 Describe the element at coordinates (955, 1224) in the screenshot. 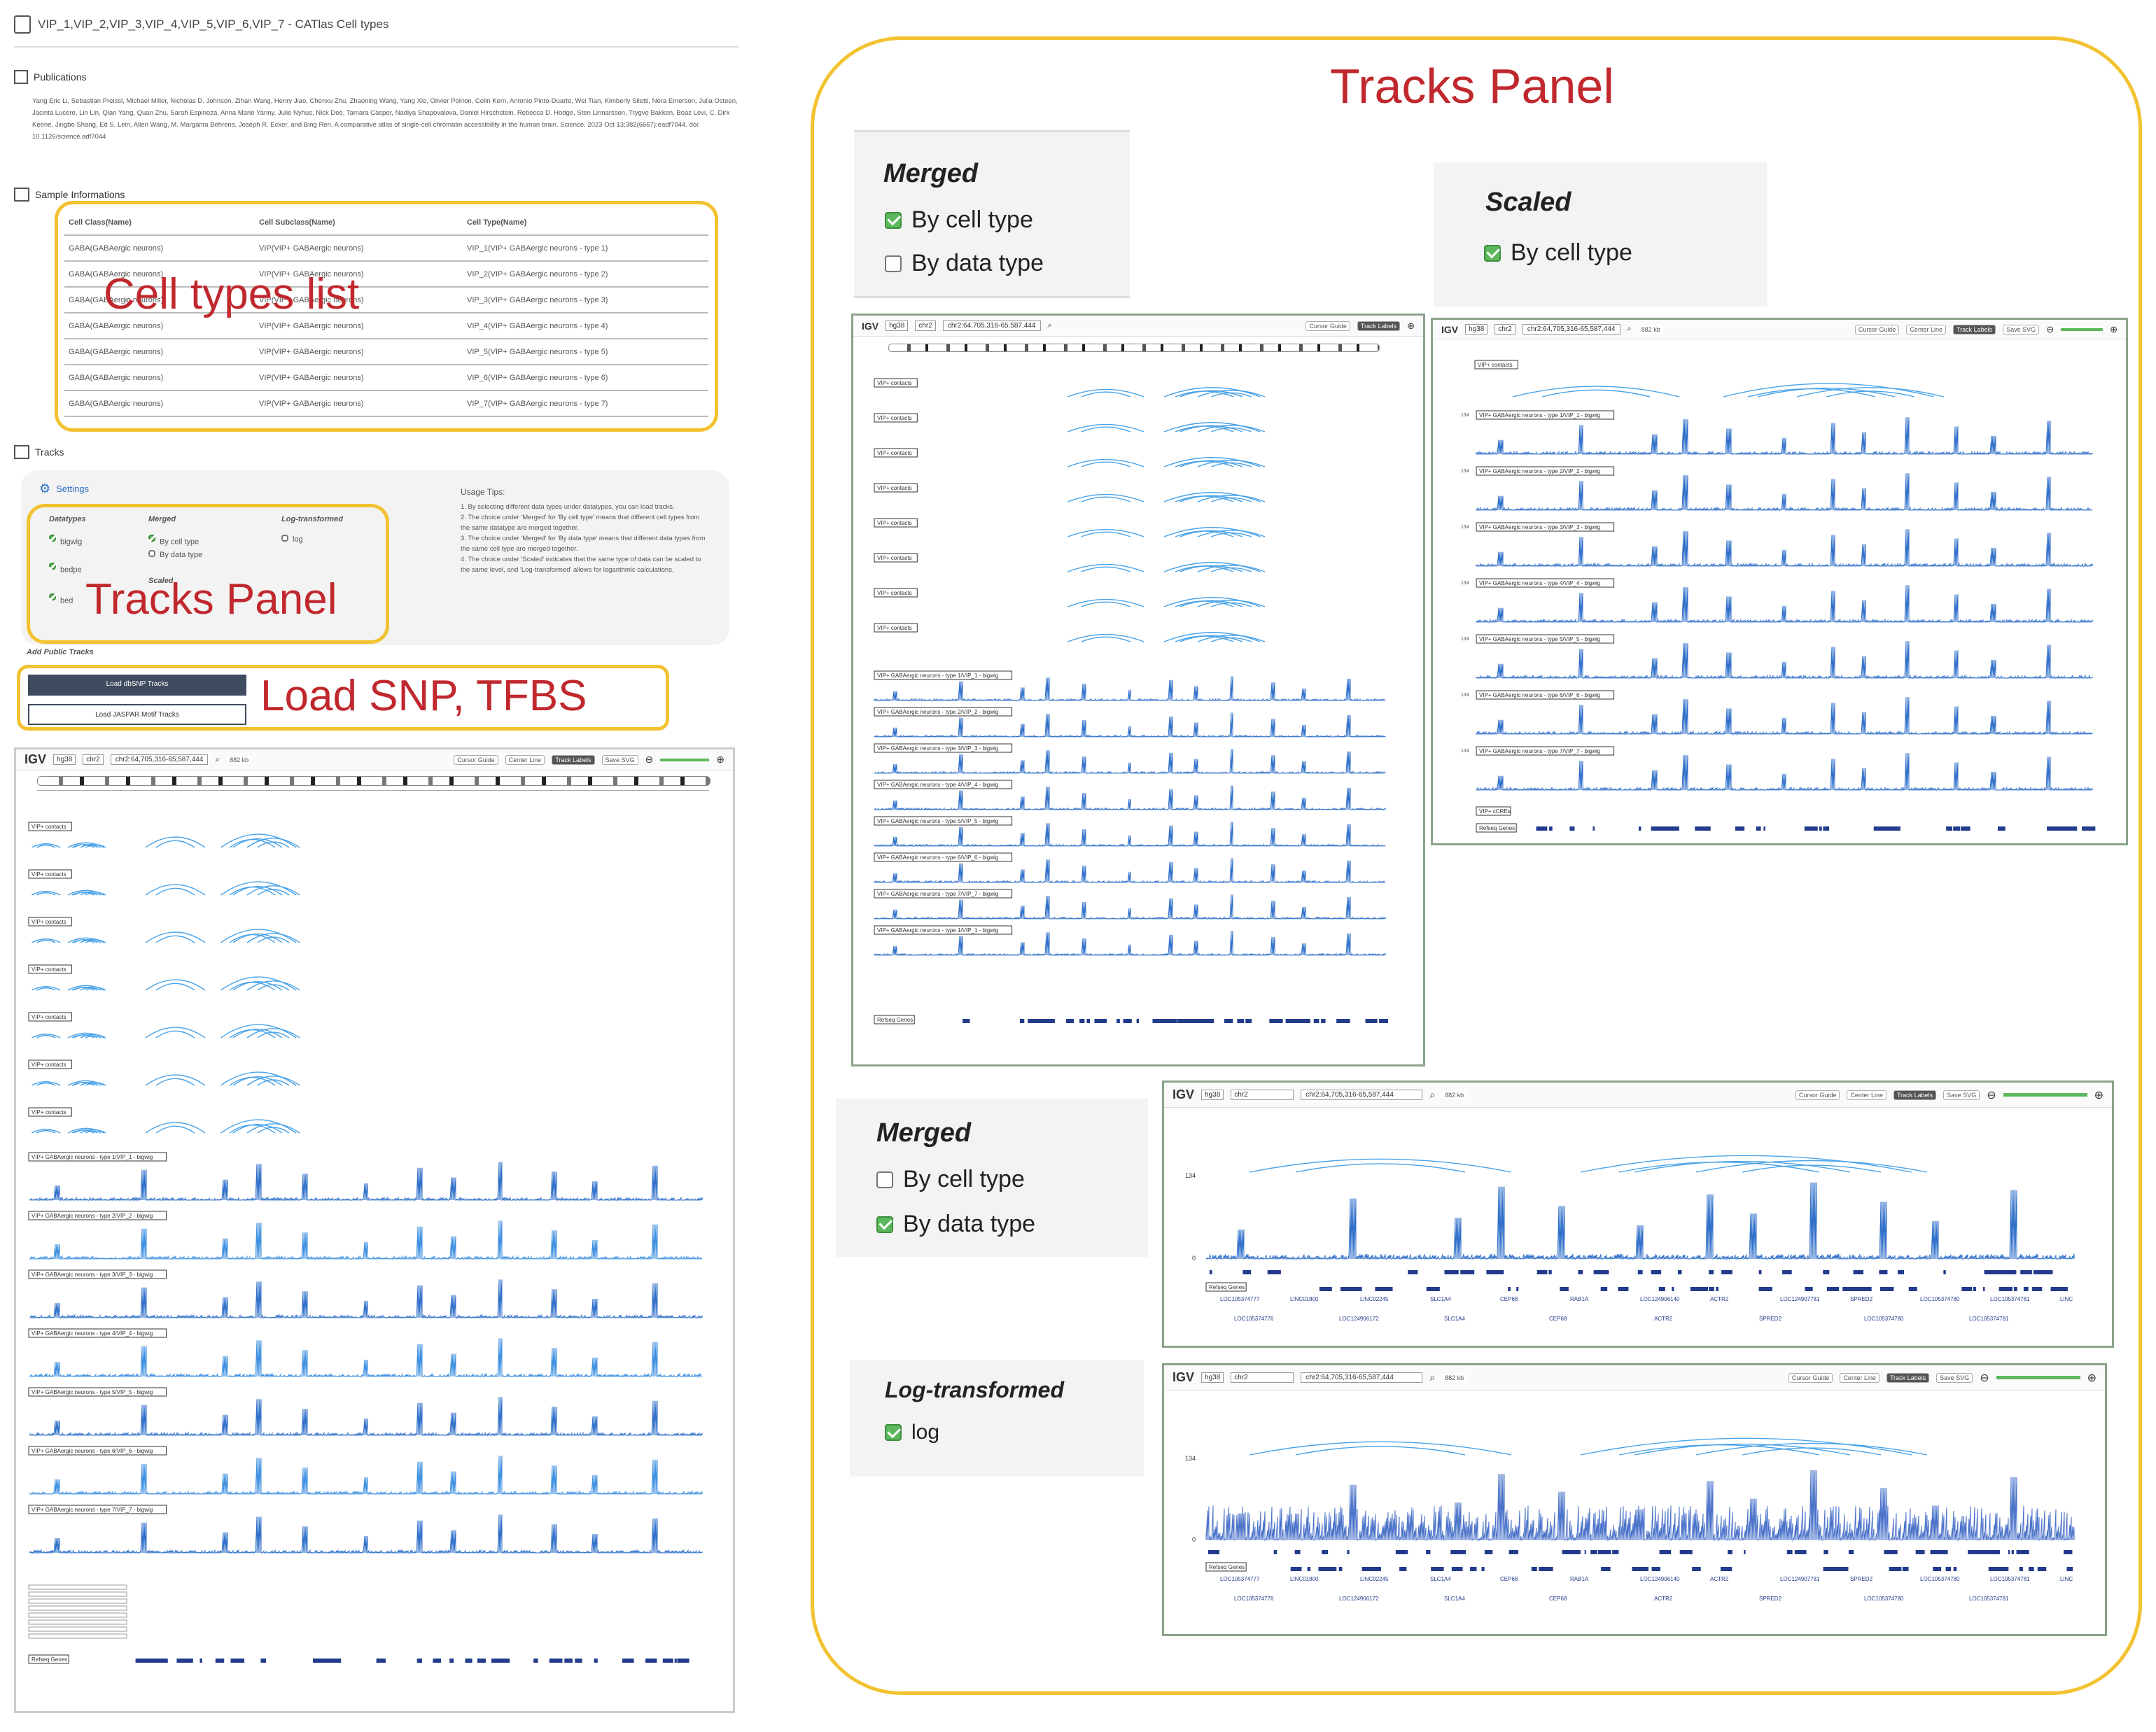

I see `merged2-by-data-type: By data type` at that location.